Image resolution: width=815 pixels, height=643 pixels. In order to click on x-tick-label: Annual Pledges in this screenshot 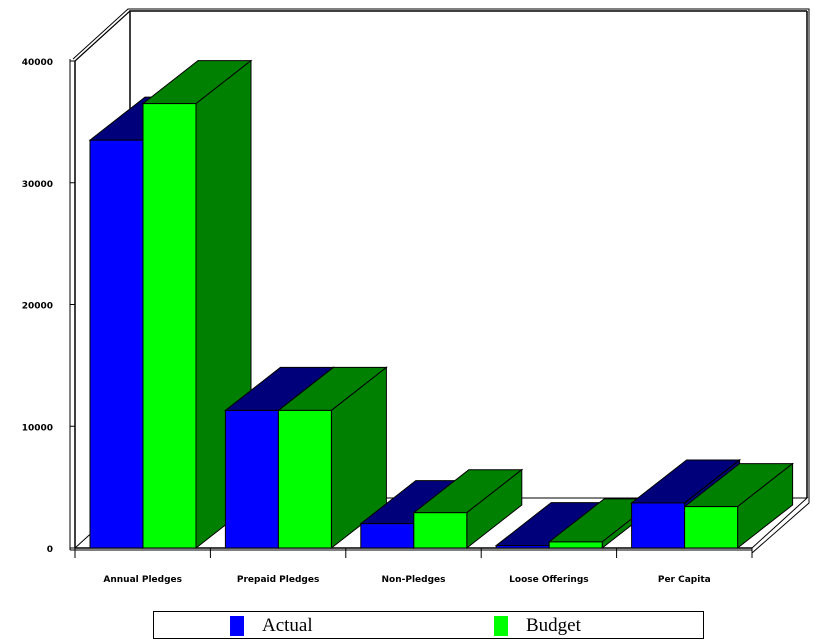, I will do `click(142, 580)`.